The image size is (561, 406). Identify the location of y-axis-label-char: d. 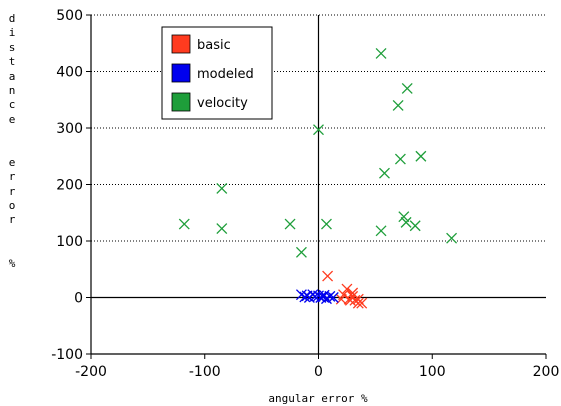
(12, 18).